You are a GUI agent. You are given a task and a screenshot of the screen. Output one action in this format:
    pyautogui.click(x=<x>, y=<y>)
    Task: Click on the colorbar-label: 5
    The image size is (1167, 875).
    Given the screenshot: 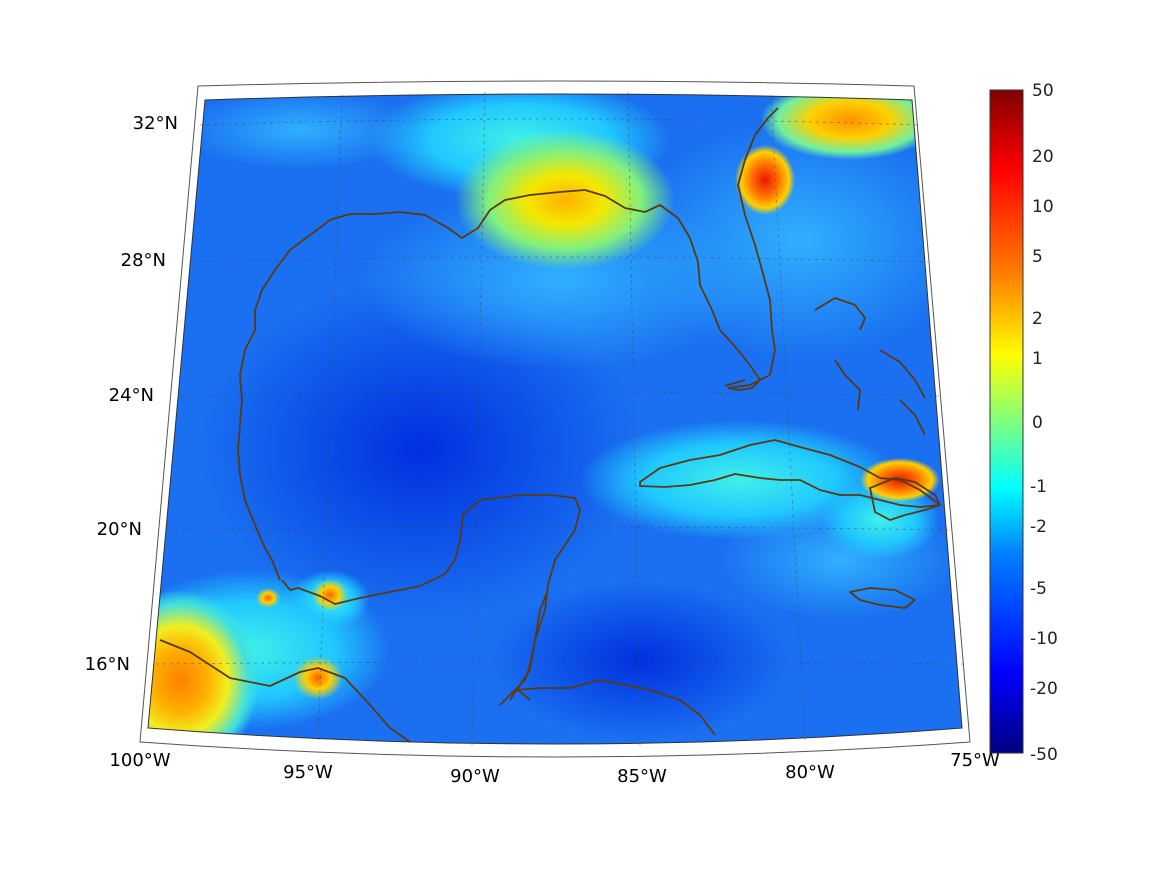 What is the action you would take?
    pyautogui.click(x=1037, y=257)
    